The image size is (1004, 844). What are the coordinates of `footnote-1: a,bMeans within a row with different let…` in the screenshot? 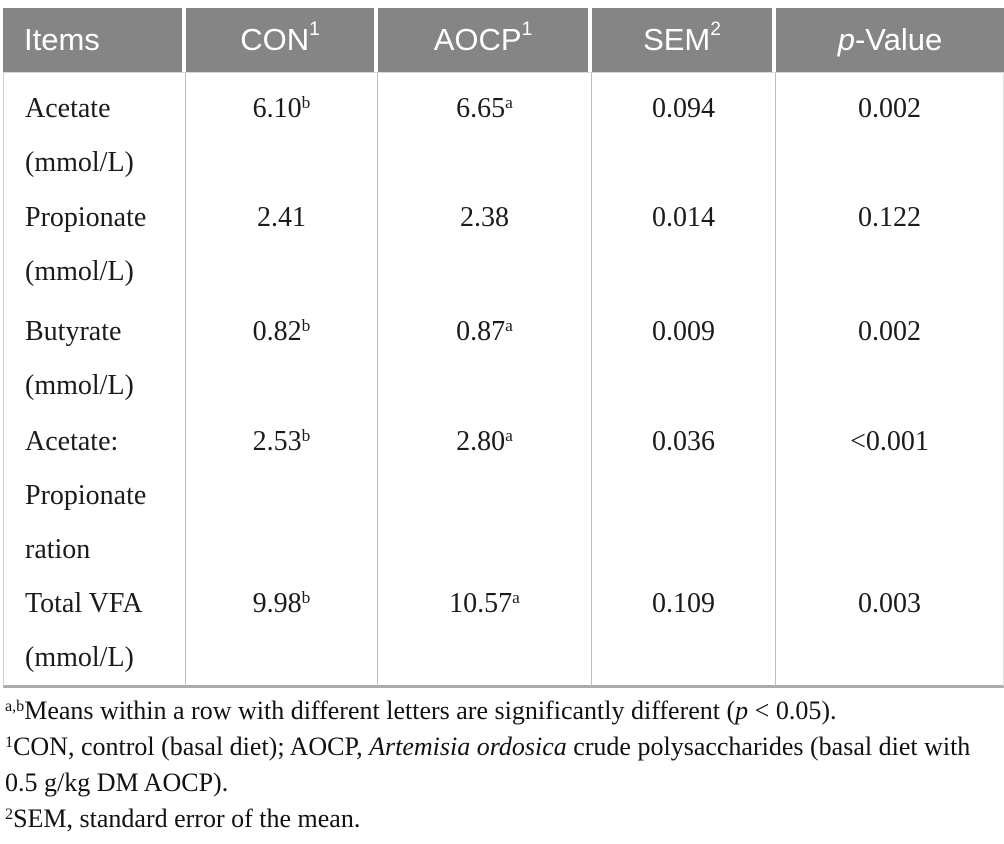 It's located at (504, 711).